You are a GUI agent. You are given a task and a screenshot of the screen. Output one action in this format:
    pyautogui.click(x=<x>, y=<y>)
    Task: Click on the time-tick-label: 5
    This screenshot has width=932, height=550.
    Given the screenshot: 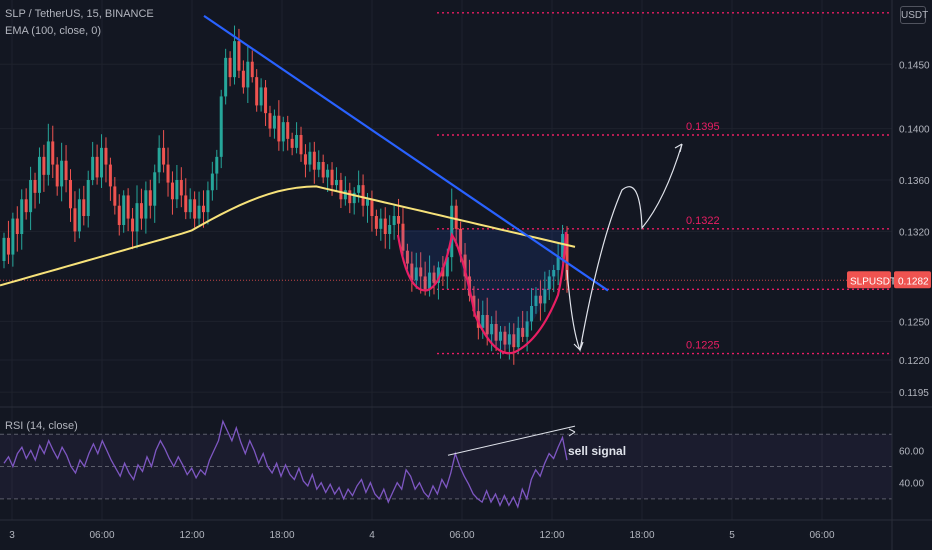 What is the action you would take?
    pyautogui.click(x=732, y=535)
    